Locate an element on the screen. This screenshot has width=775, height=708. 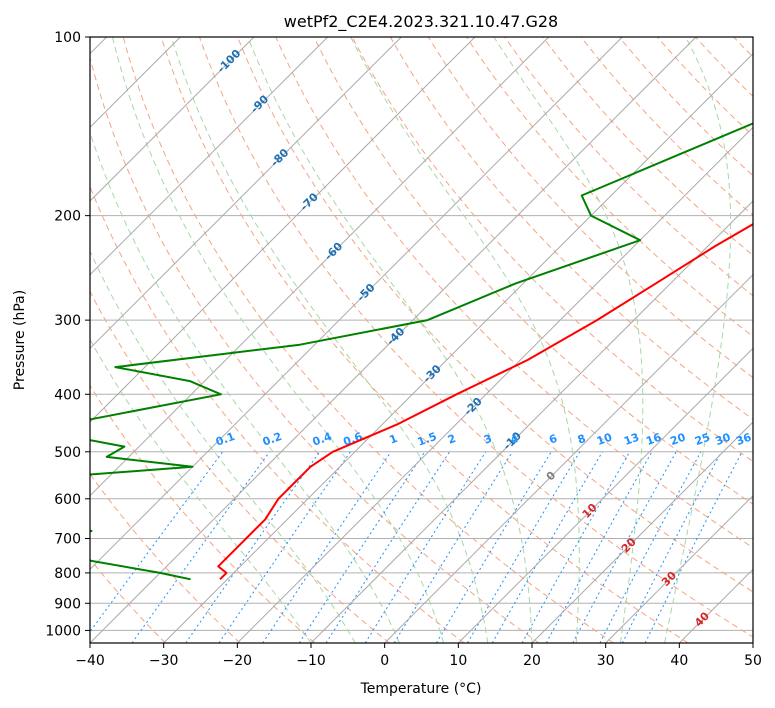
mixing-ratio-label: 0.4 is located at coordinates (322, 439).